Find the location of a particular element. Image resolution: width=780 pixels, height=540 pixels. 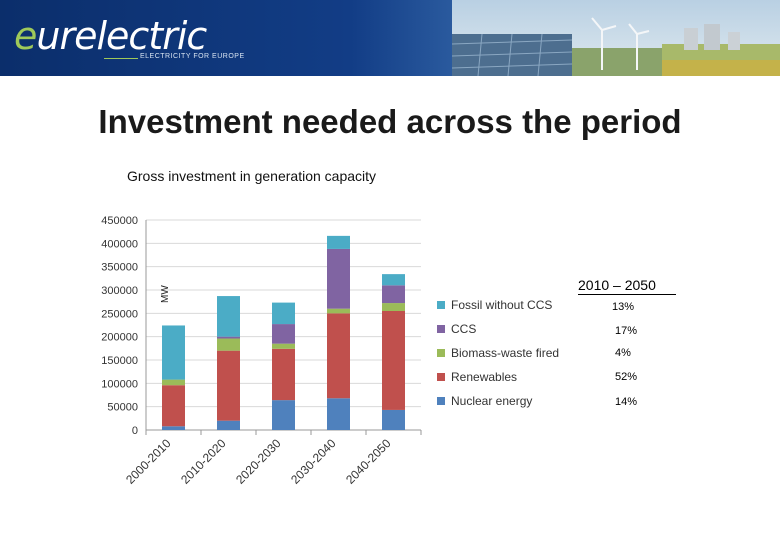

legend-swatch-renewables is located at coordinates (441, 377).